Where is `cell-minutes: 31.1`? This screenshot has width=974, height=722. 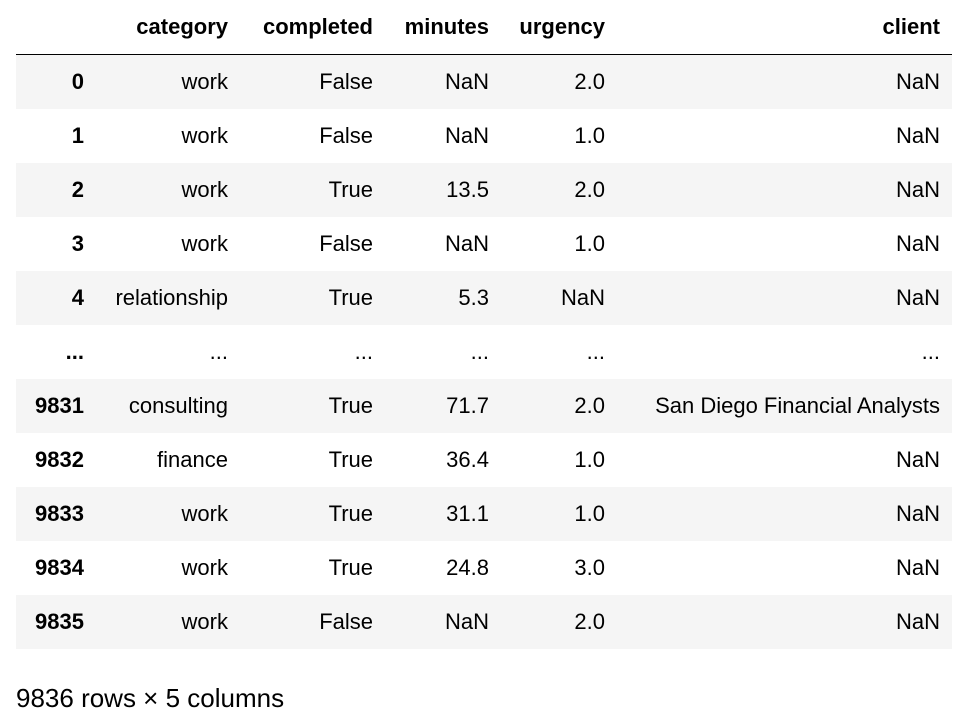 cell-minutes: 31.1 is located at coordinates (467, 513).